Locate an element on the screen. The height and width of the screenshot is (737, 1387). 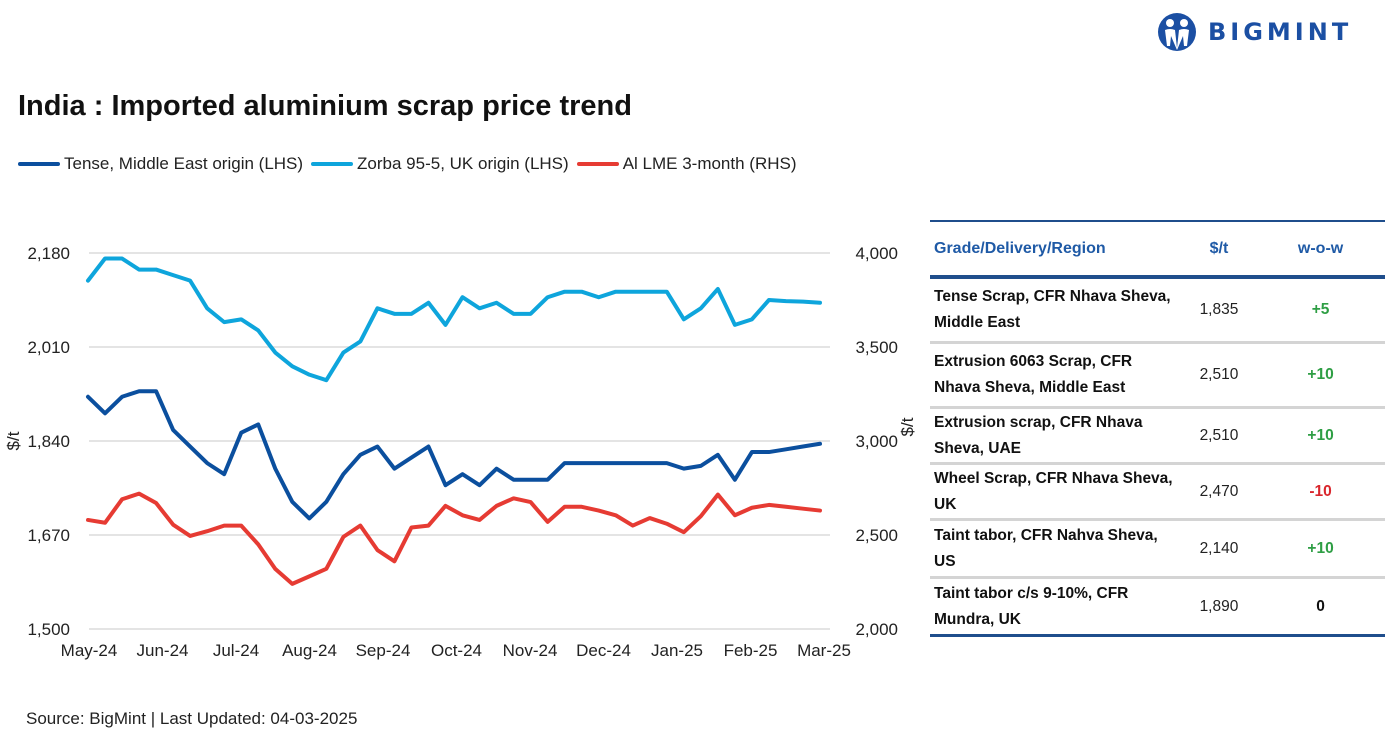
x-tick-label: Aug-24 is located at coordinates (309, 650).